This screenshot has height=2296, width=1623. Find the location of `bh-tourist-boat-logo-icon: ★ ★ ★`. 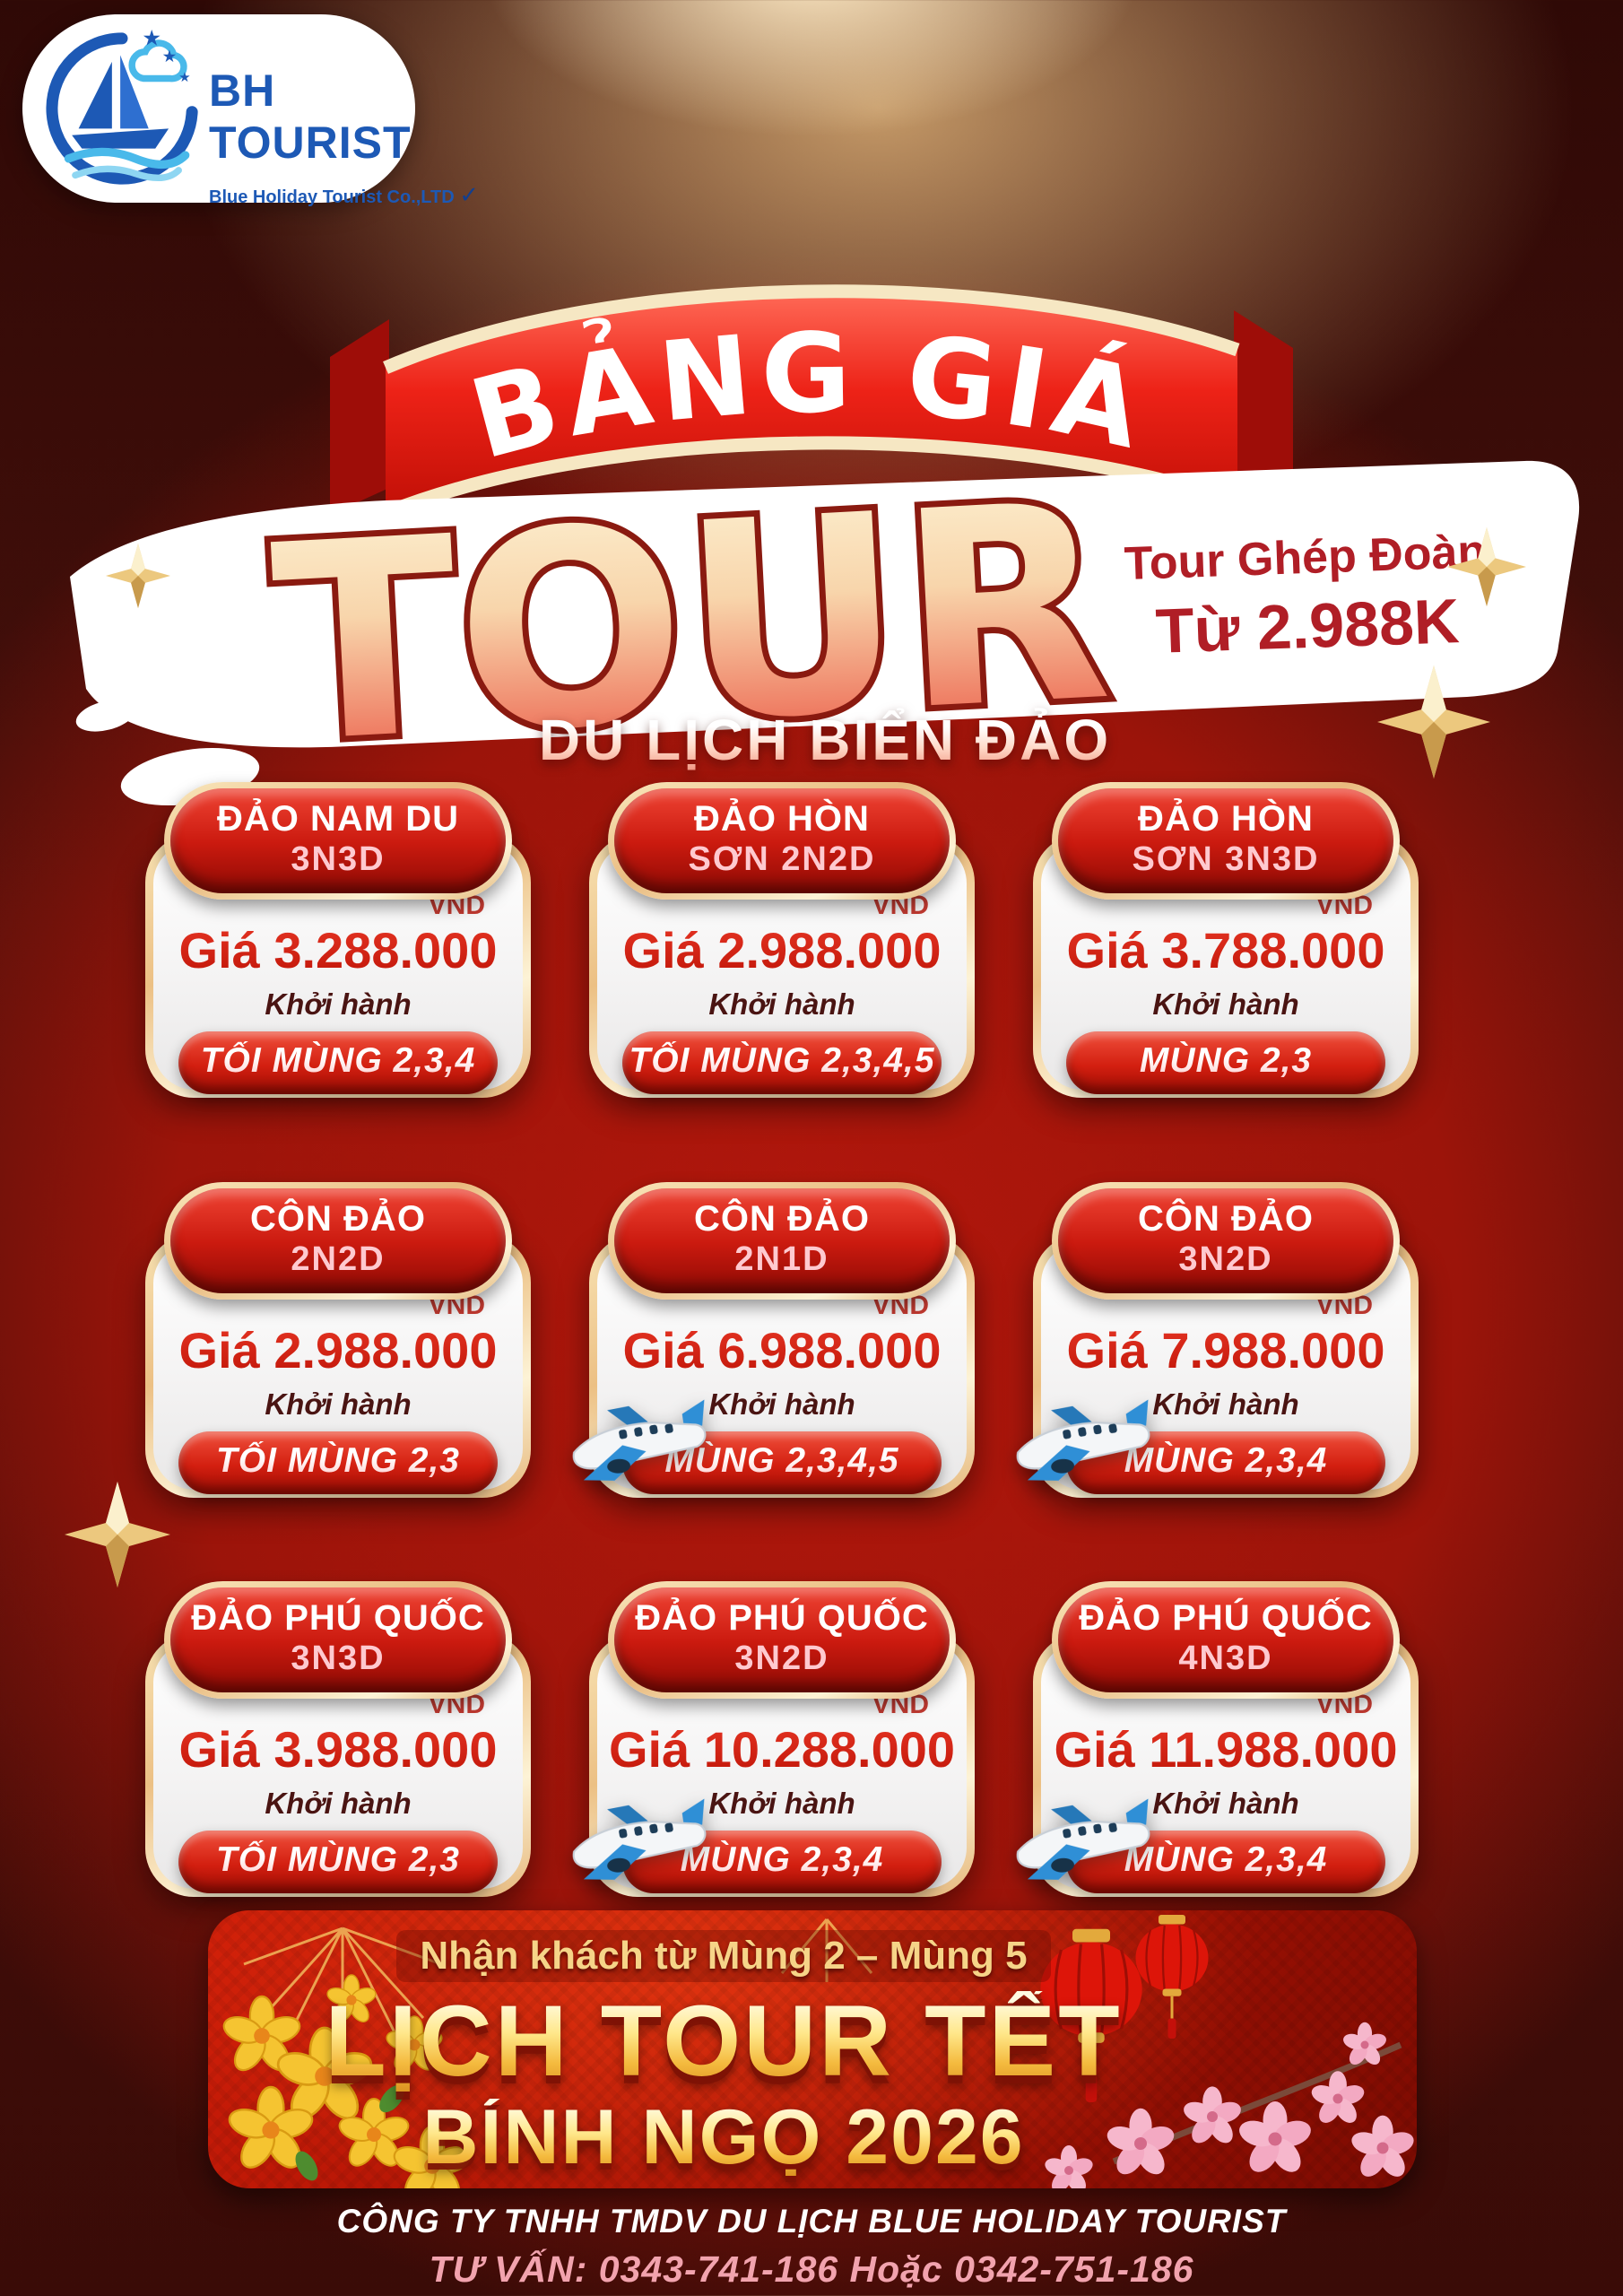

bh-tourist-boat-logo-icon: ★ ★ ★ is located at coordinates (122, 105).